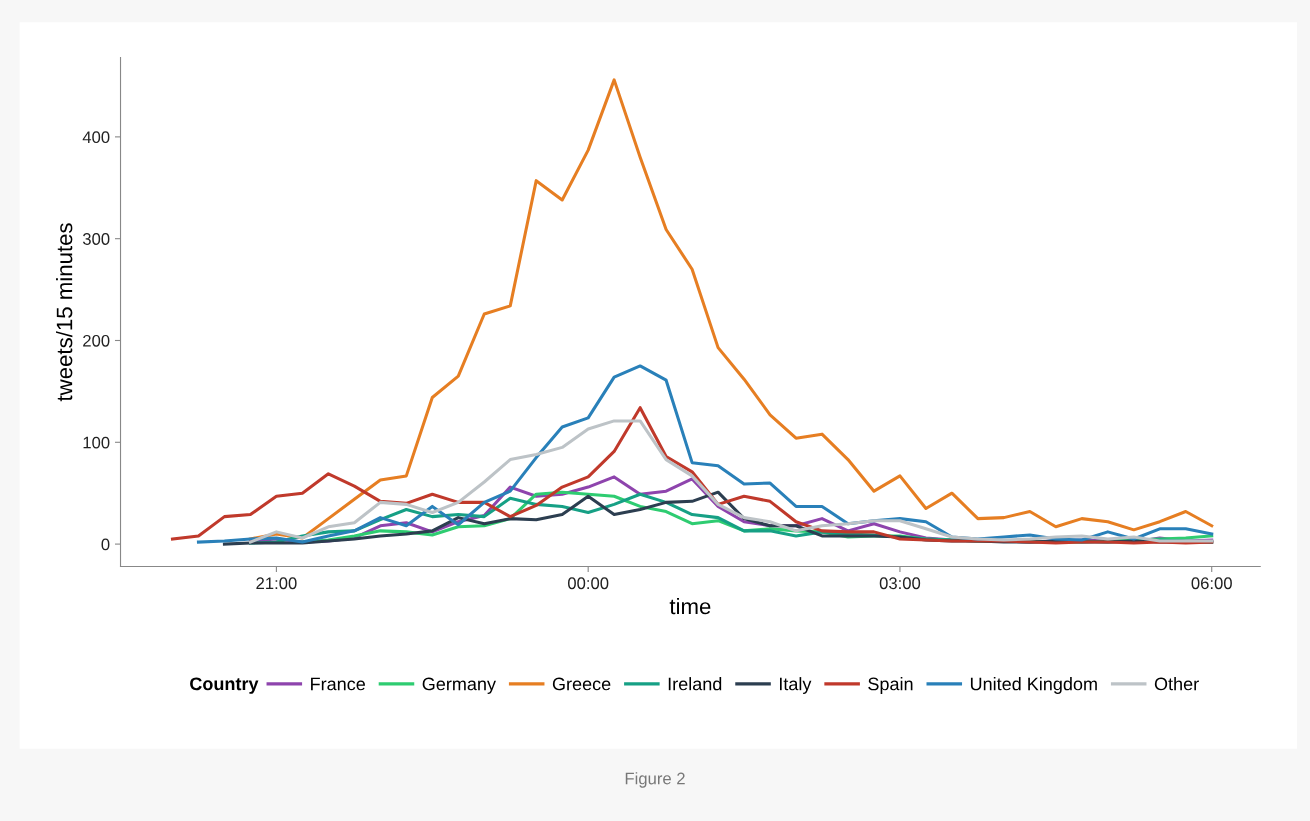 Image resolution: width=1310 pixels, height=821 pixels. Describe the element at coordinates (96, 239) in the screenshot. I see `y-tick-label: 300` at that location.